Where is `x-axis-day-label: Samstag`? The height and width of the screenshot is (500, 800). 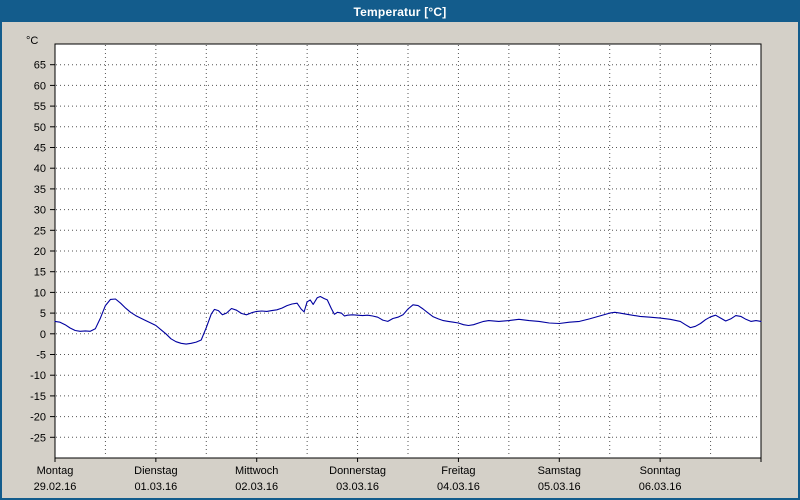
x-axis-day-label: Samstag is located at coordinates (559, 471).